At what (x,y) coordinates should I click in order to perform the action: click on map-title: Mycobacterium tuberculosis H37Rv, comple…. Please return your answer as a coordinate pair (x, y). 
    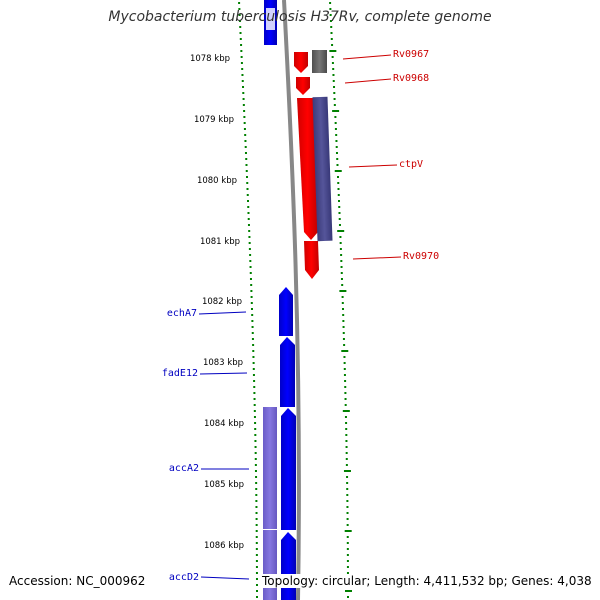
    Looking at the image, I should click on (300, 17).